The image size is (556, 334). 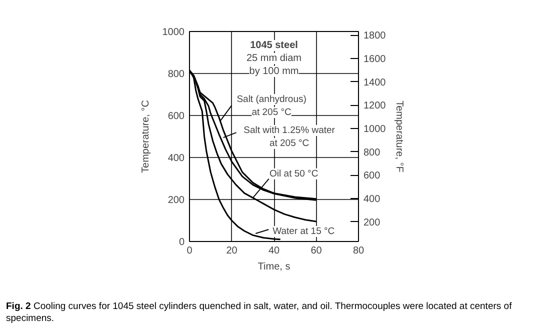 What do you see at coordinates (274, 45) in the screenshot?
I see `annotation: 1045 steel` at bounding box center [274, 45].